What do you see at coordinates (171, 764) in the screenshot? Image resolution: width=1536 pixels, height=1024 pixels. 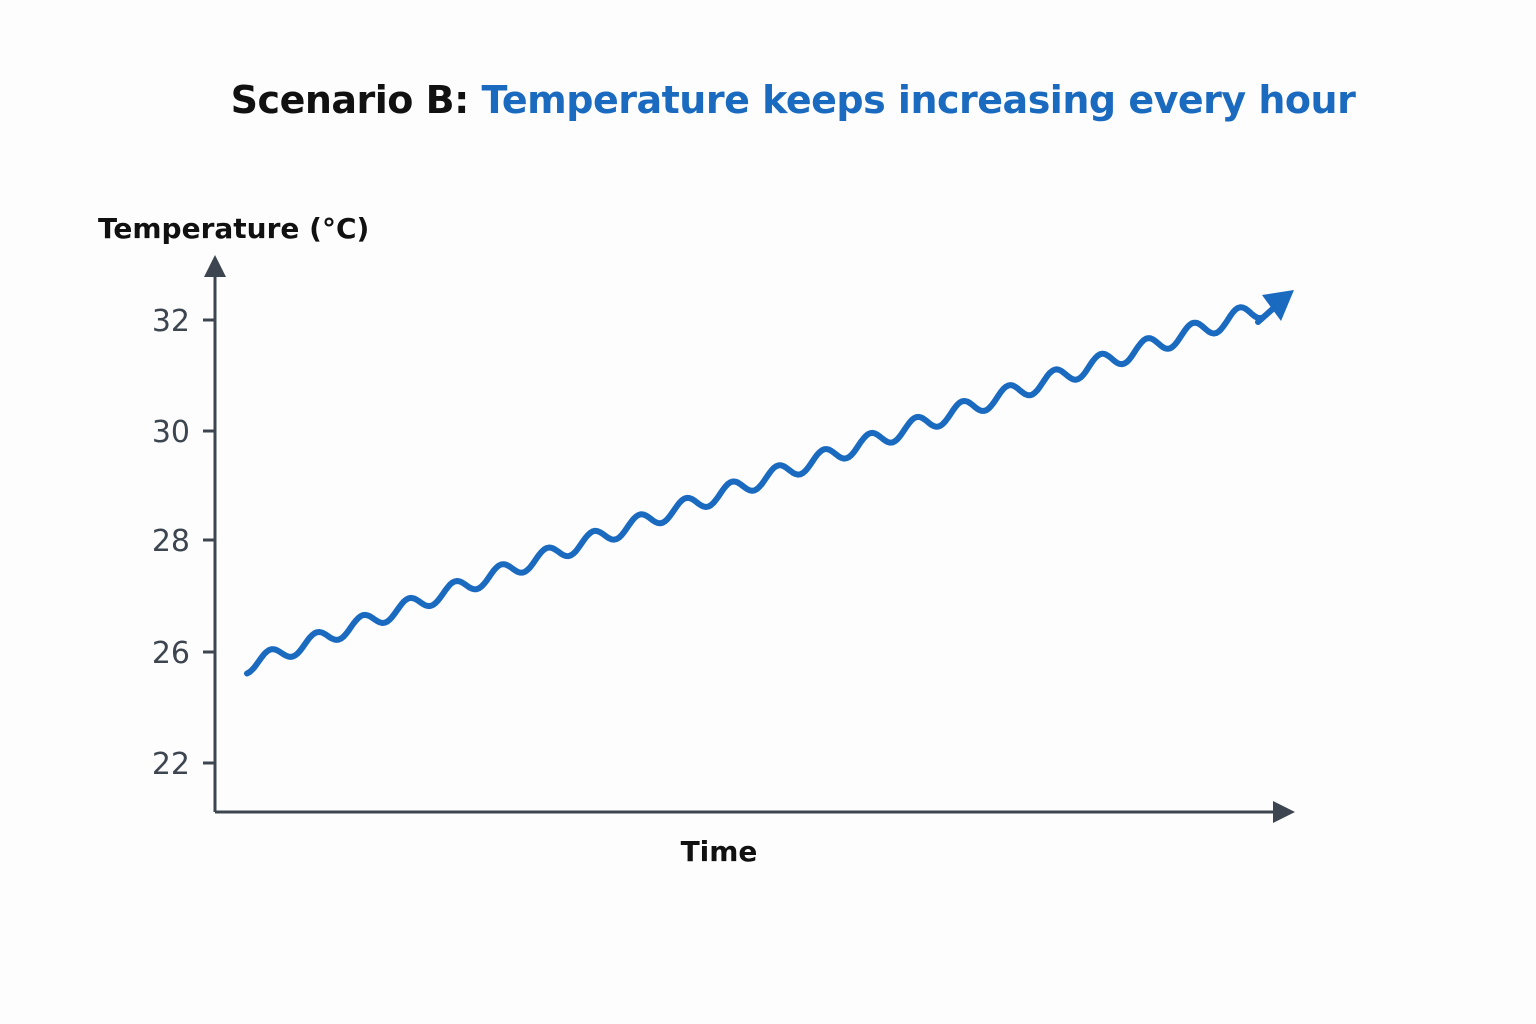 I see `y-tick-label: 22` at bounding box center [171, 764].